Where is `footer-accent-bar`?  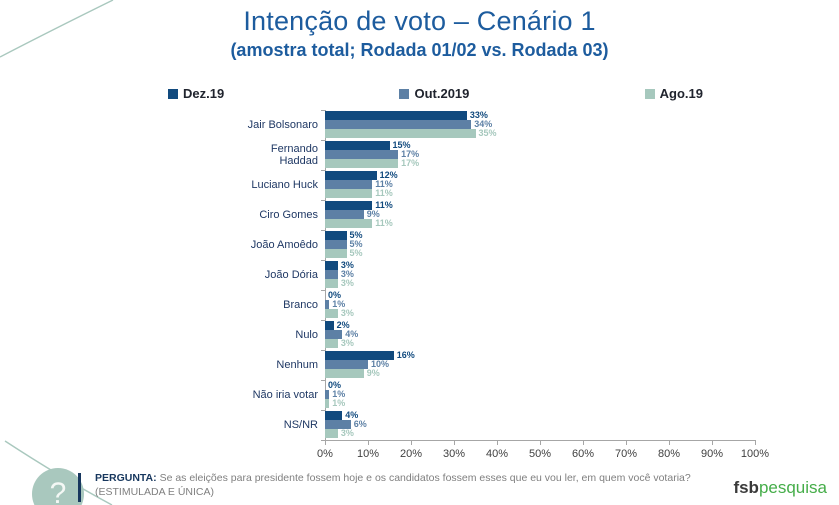
footer-accent-bar is located at coordinates (79, 487).